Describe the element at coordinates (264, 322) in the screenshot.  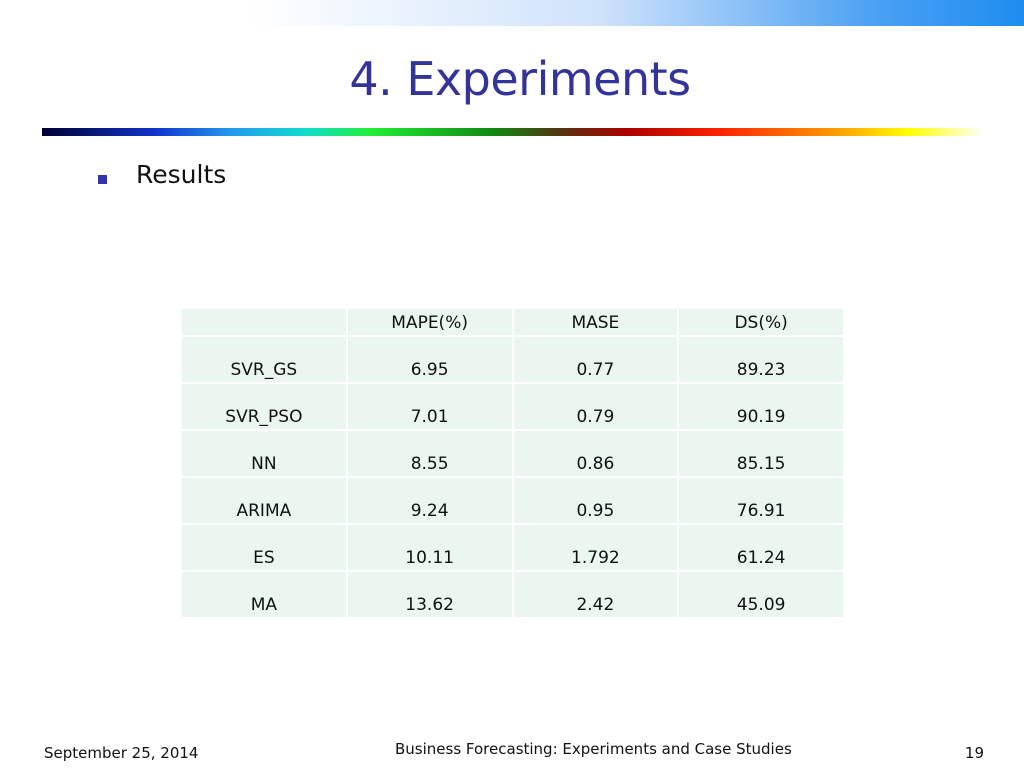
I see `header-cell` at that location.